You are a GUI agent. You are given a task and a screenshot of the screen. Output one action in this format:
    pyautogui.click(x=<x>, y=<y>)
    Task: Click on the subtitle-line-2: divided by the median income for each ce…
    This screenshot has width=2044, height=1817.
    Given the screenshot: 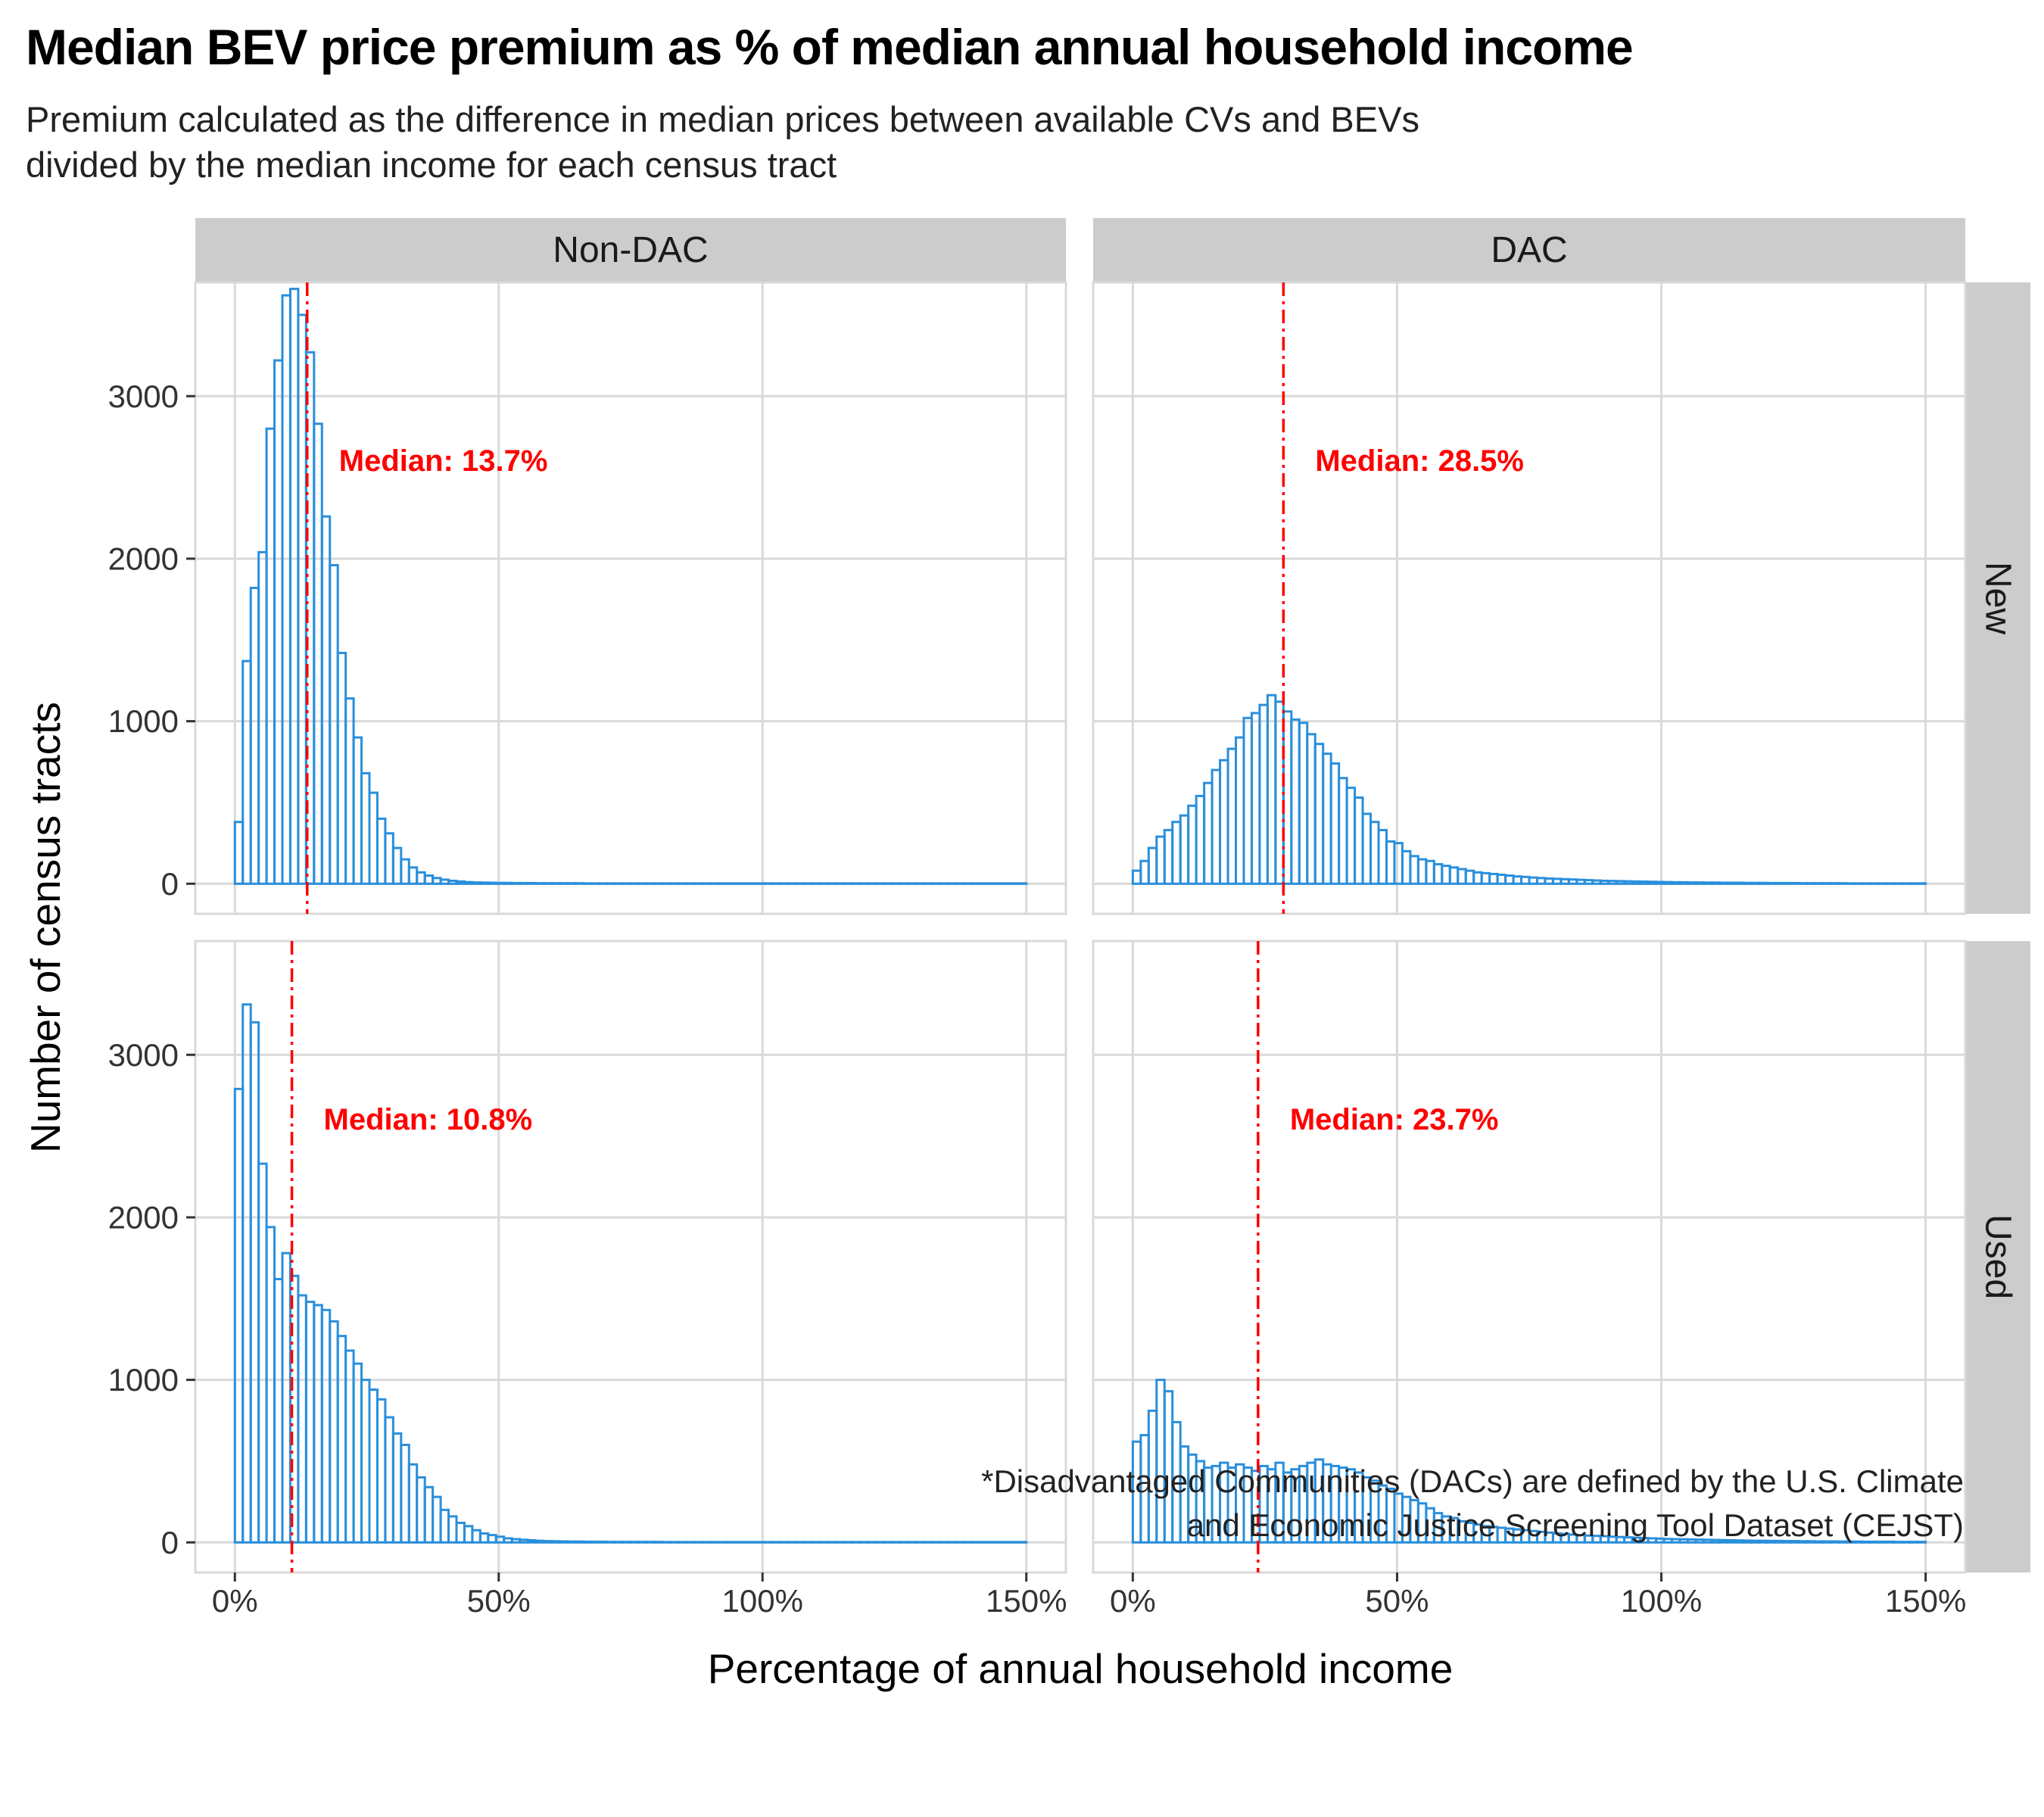 What is the action you would take?
    pyautogui.click(x=431, y=165)
    